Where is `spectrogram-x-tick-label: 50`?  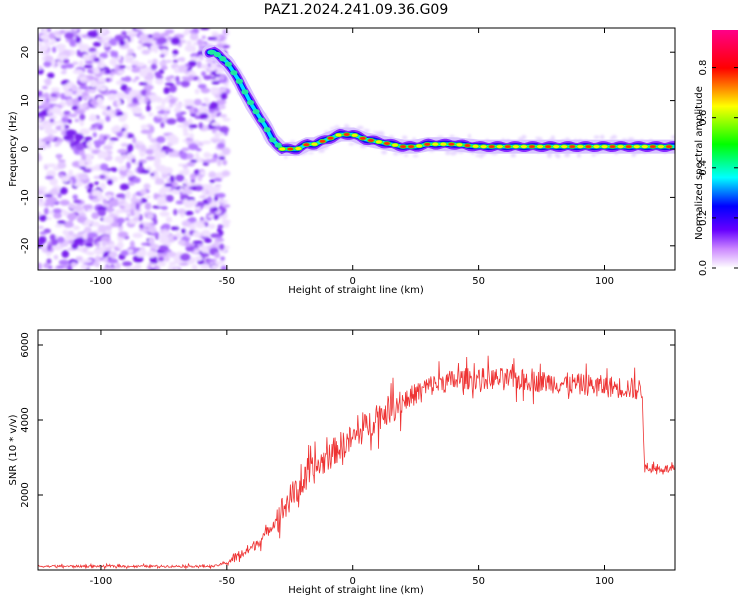 spectrogram-x-tick-label: 50 is located at coordinates (478, 281).